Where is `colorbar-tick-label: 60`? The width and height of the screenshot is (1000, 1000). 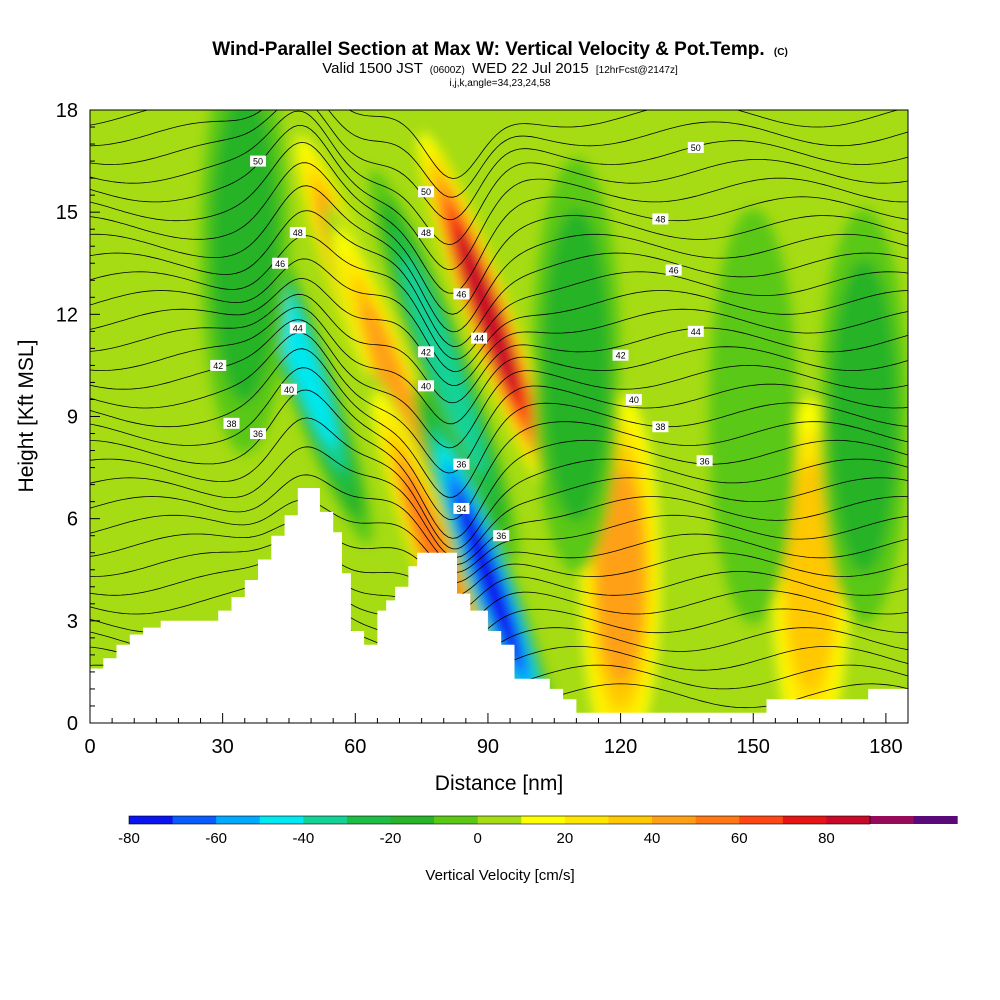 colorbar-tick-label: 60 is located at coordinates (739, 838).